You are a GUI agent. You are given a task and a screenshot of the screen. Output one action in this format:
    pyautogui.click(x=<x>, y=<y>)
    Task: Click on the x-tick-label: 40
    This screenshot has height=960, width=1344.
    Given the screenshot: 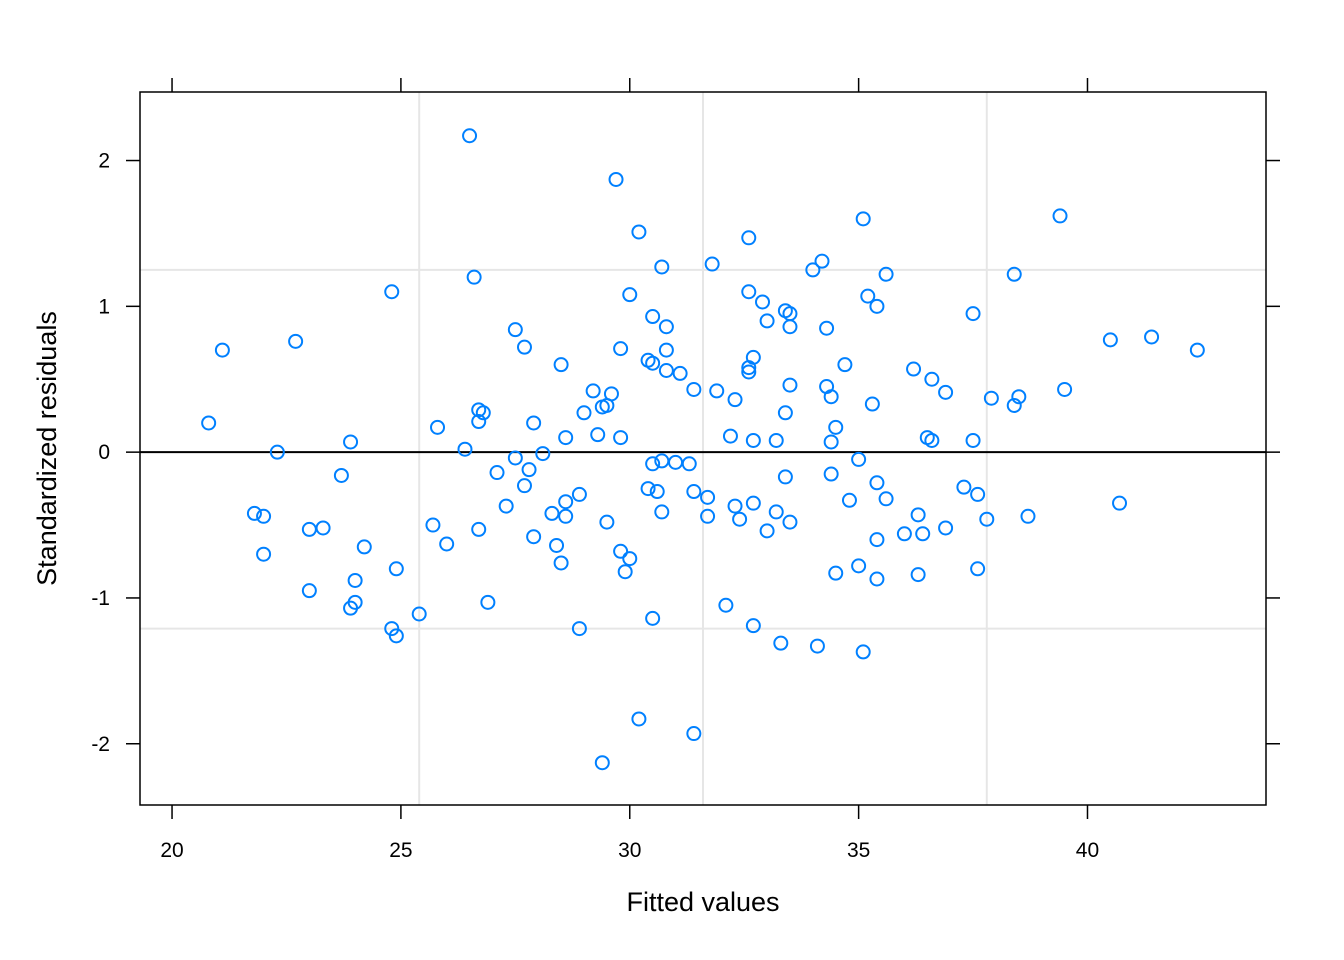 What is the action you would take?
    pyautogui.click(x=1087, y=850)
    